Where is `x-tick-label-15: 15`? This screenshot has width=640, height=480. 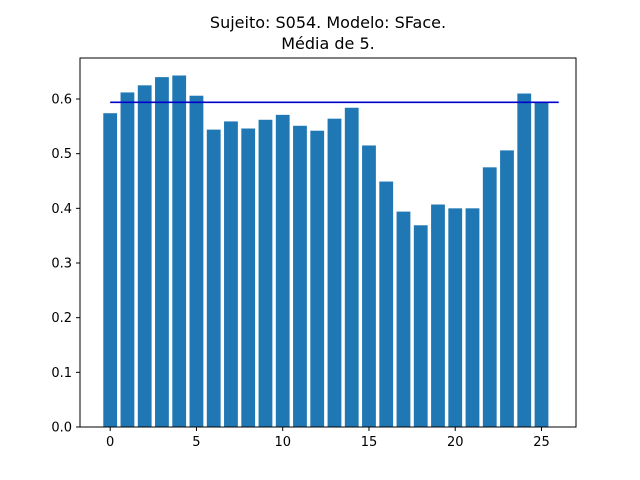 x-tick-label-15: 15 is located at coordinates (369, 442).